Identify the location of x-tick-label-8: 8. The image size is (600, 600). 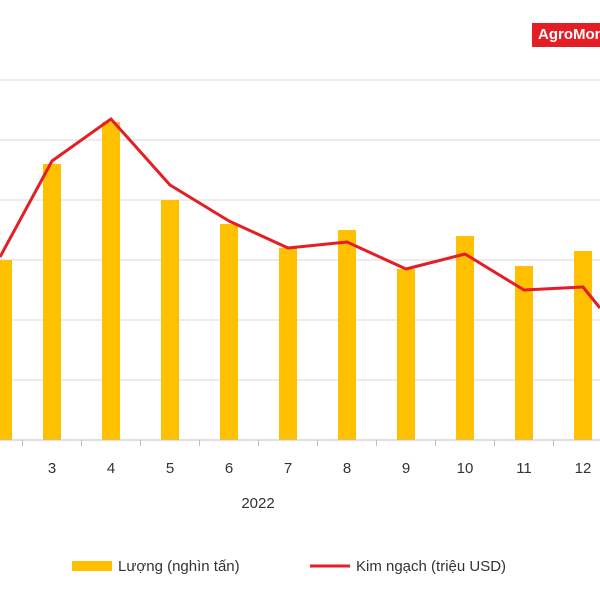
(347, 468).